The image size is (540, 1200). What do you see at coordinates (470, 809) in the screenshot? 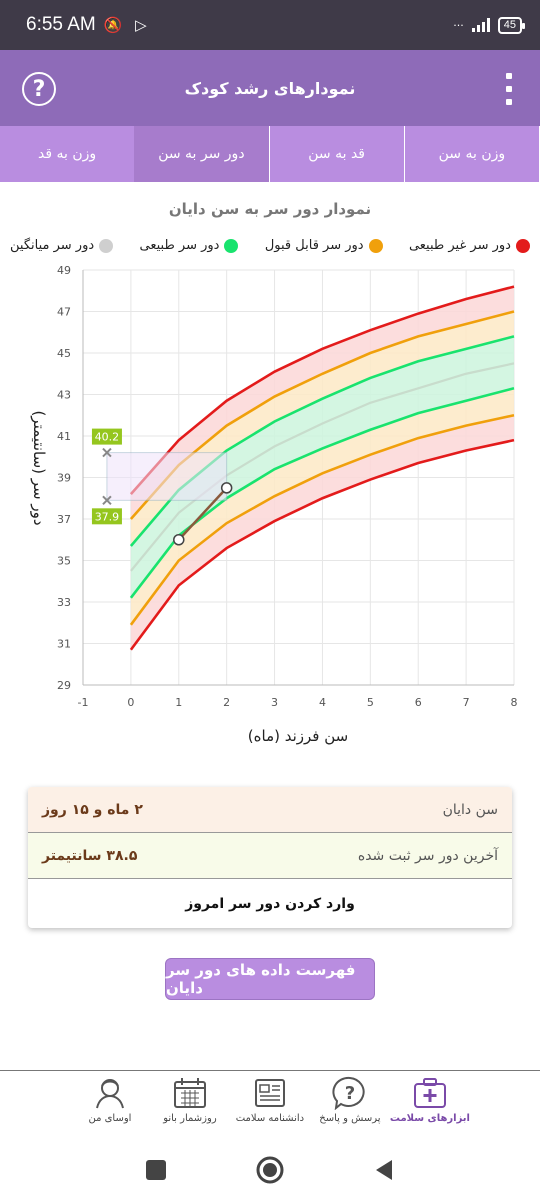
I see `age-label: سن دایان` at bounding box center [470, 809].